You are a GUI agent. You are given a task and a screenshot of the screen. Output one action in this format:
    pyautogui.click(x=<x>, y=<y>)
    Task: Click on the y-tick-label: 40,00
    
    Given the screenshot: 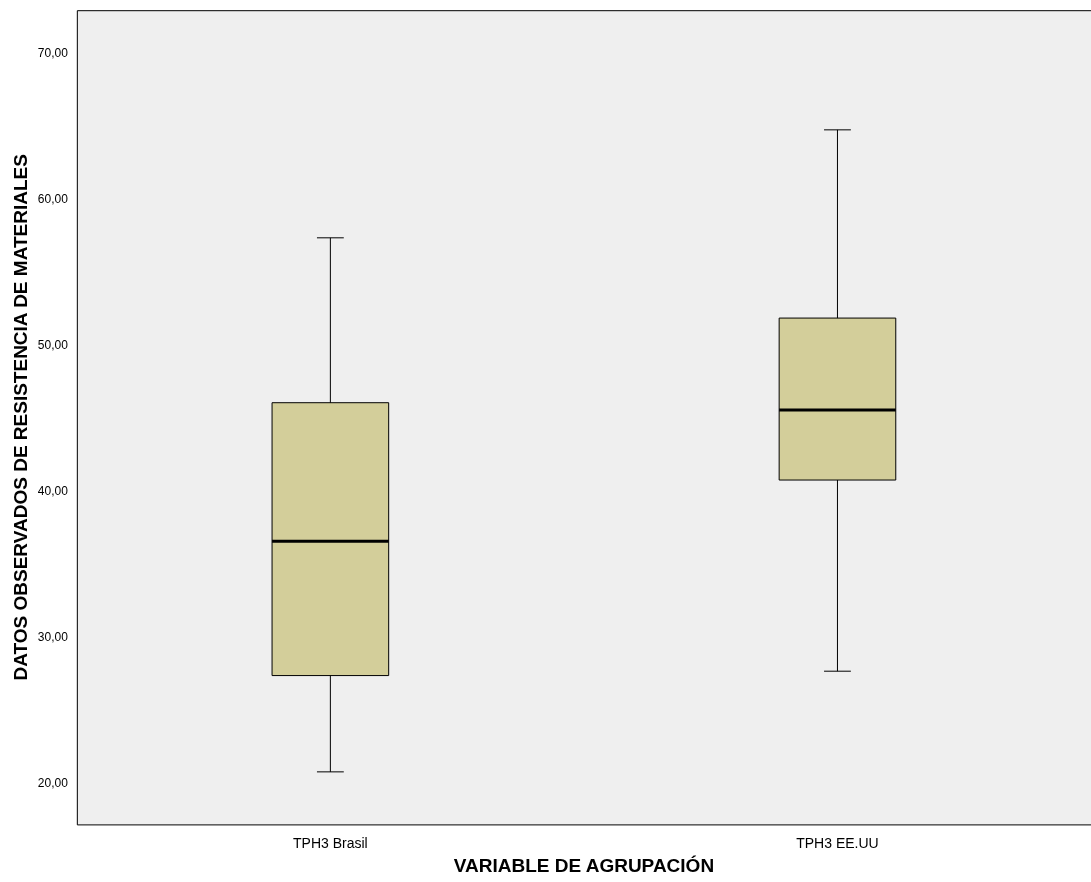 What is the action you would take?
    pyautogui.click(x=53, y=491)
    